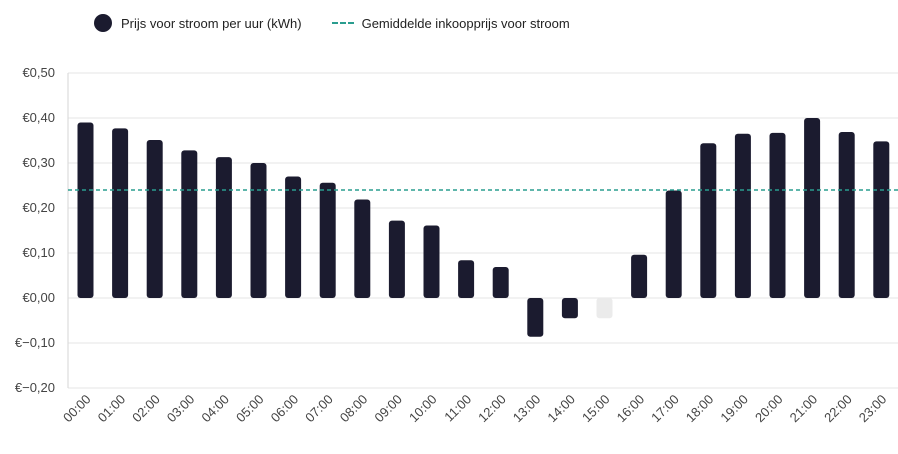 The height and width of the screenshot is (454, 898). What do you see at coordinates (742, 215) in the screenshot?
I see `bar-1900` at bounding box center [742, 215].